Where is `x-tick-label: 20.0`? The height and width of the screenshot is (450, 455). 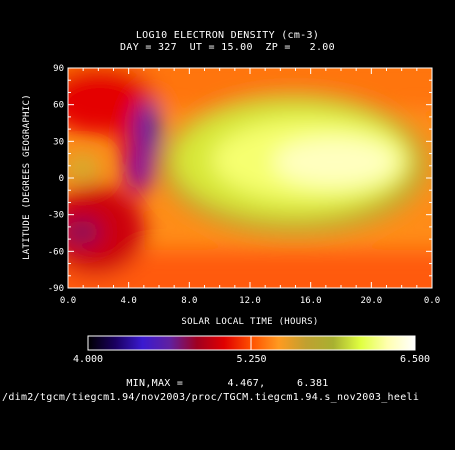
x-tick-label: 20.0 is located at coordinates (371, 301).